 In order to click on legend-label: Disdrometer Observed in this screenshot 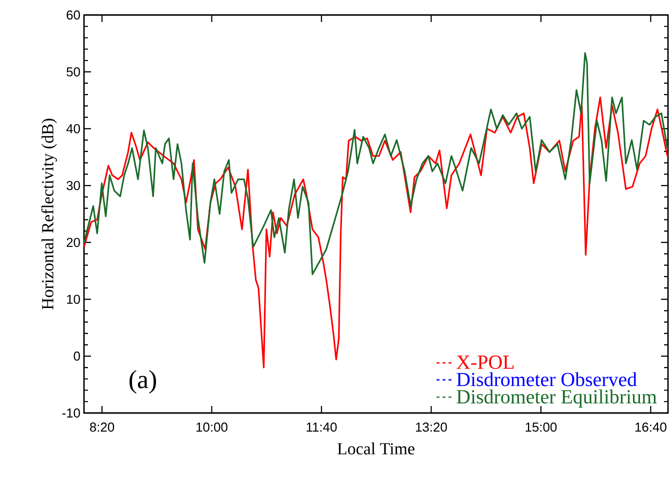, I will do `click(546, 379)`.